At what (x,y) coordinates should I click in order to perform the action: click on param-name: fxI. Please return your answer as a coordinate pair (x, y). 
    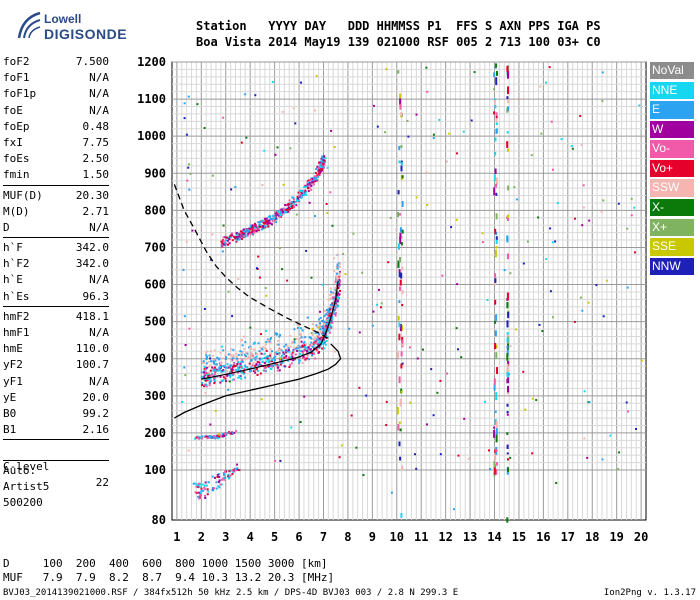
    Looking at the image, I should click on (13, 142).